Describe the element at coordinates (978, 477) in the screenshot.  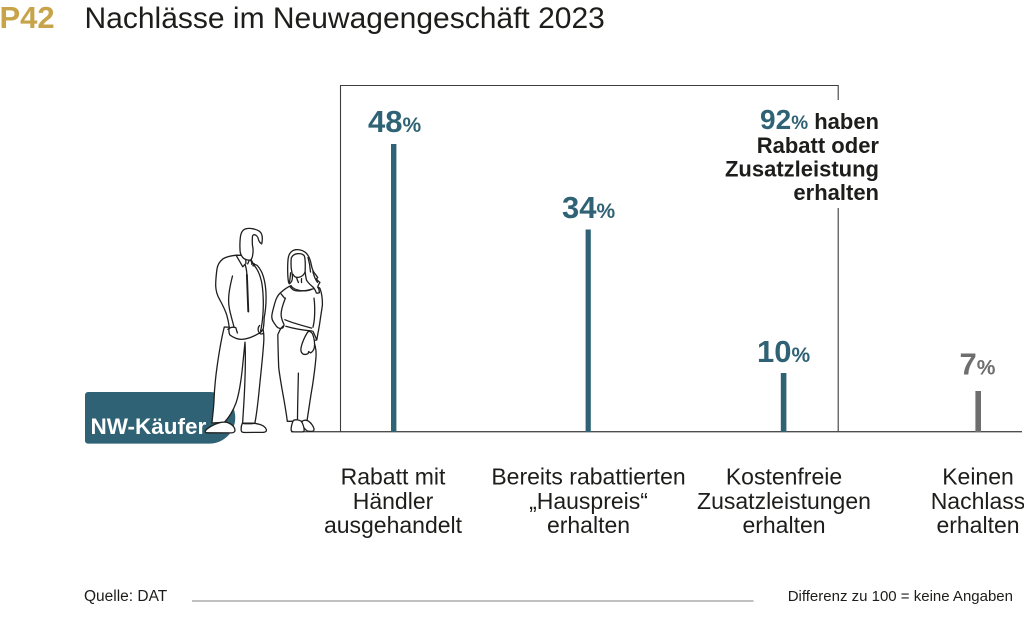
I see `svg-text: Keinen` at that location.